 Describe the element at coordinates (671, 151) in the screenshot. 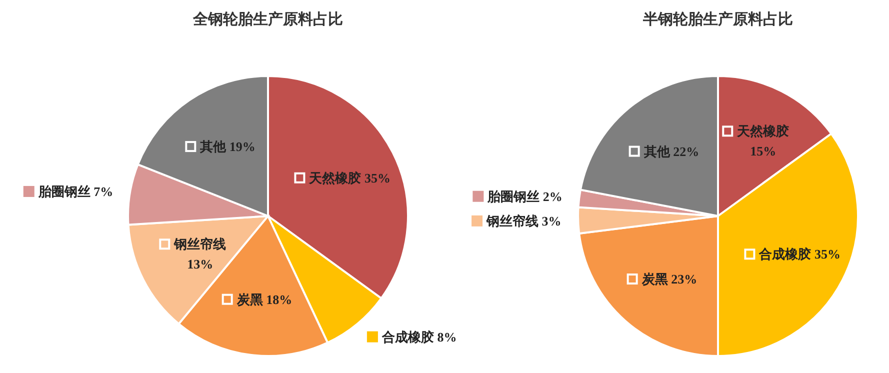

I see `slice-label: 其他 22%` at that location.